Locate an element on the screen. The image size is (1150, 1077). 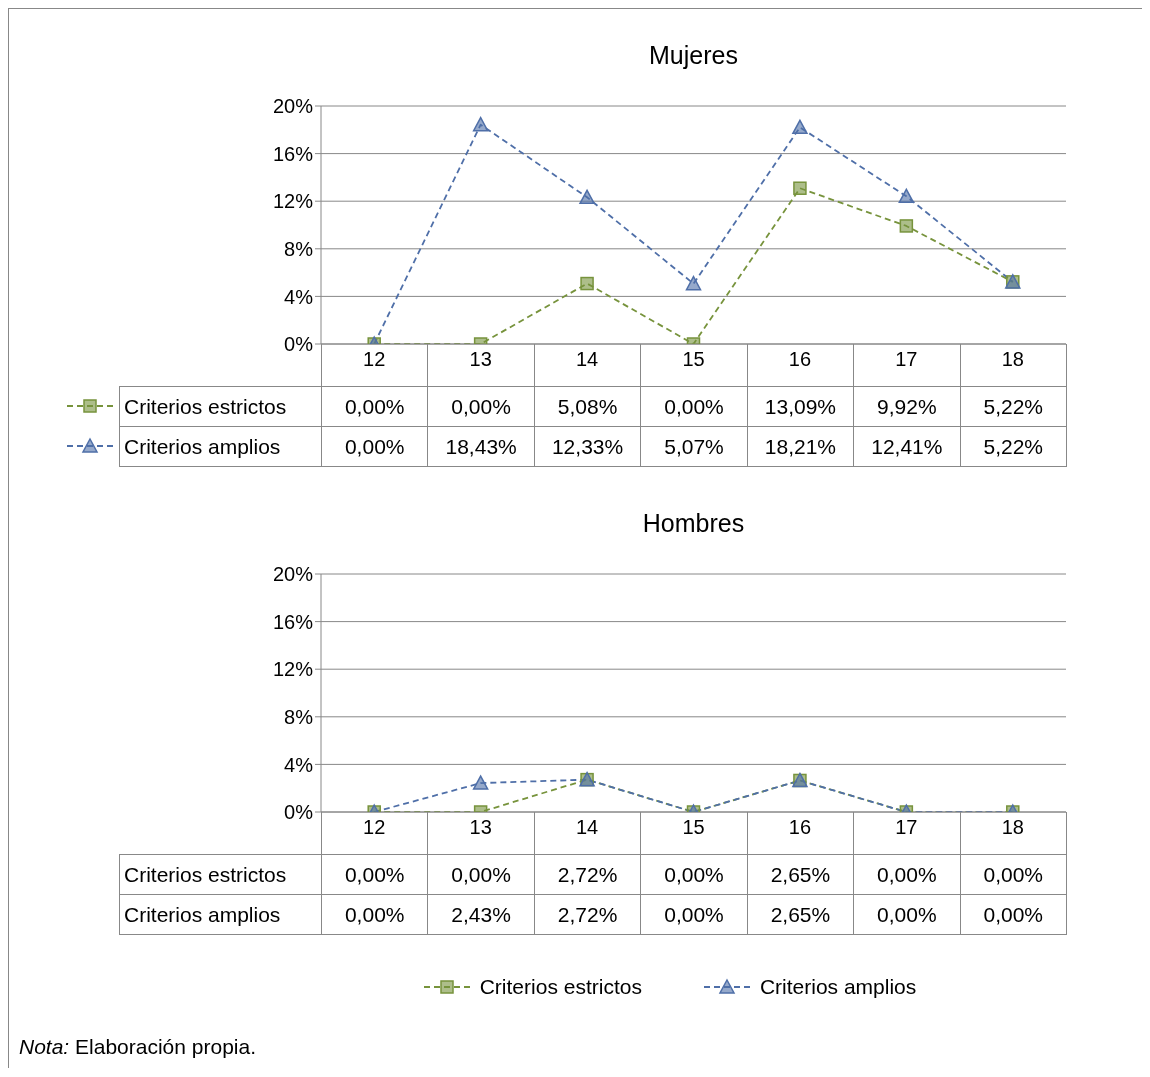
data-label: 12,33% is located at coordinates (587, 446).